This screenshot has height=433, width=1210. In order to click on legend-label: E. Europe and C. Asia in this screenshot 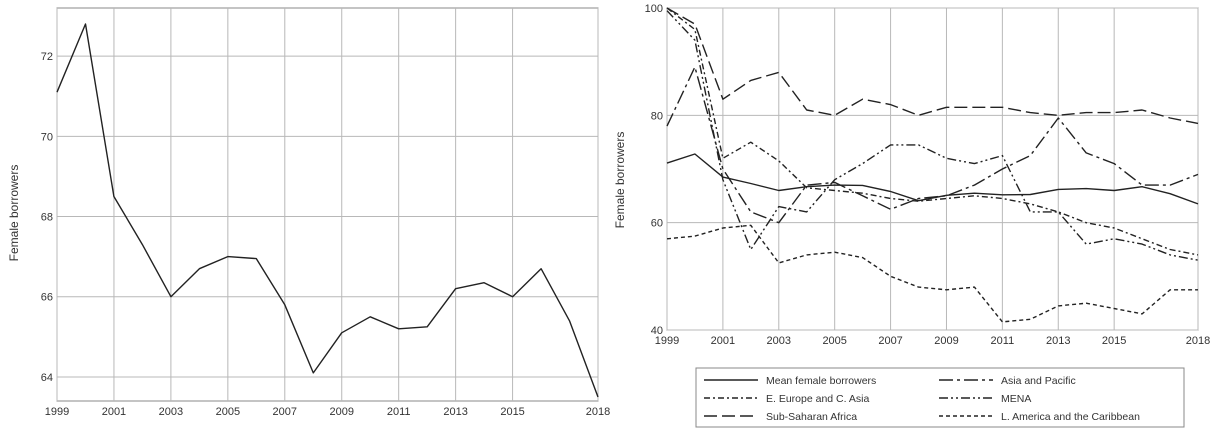, I will do `click(817, 399)`.